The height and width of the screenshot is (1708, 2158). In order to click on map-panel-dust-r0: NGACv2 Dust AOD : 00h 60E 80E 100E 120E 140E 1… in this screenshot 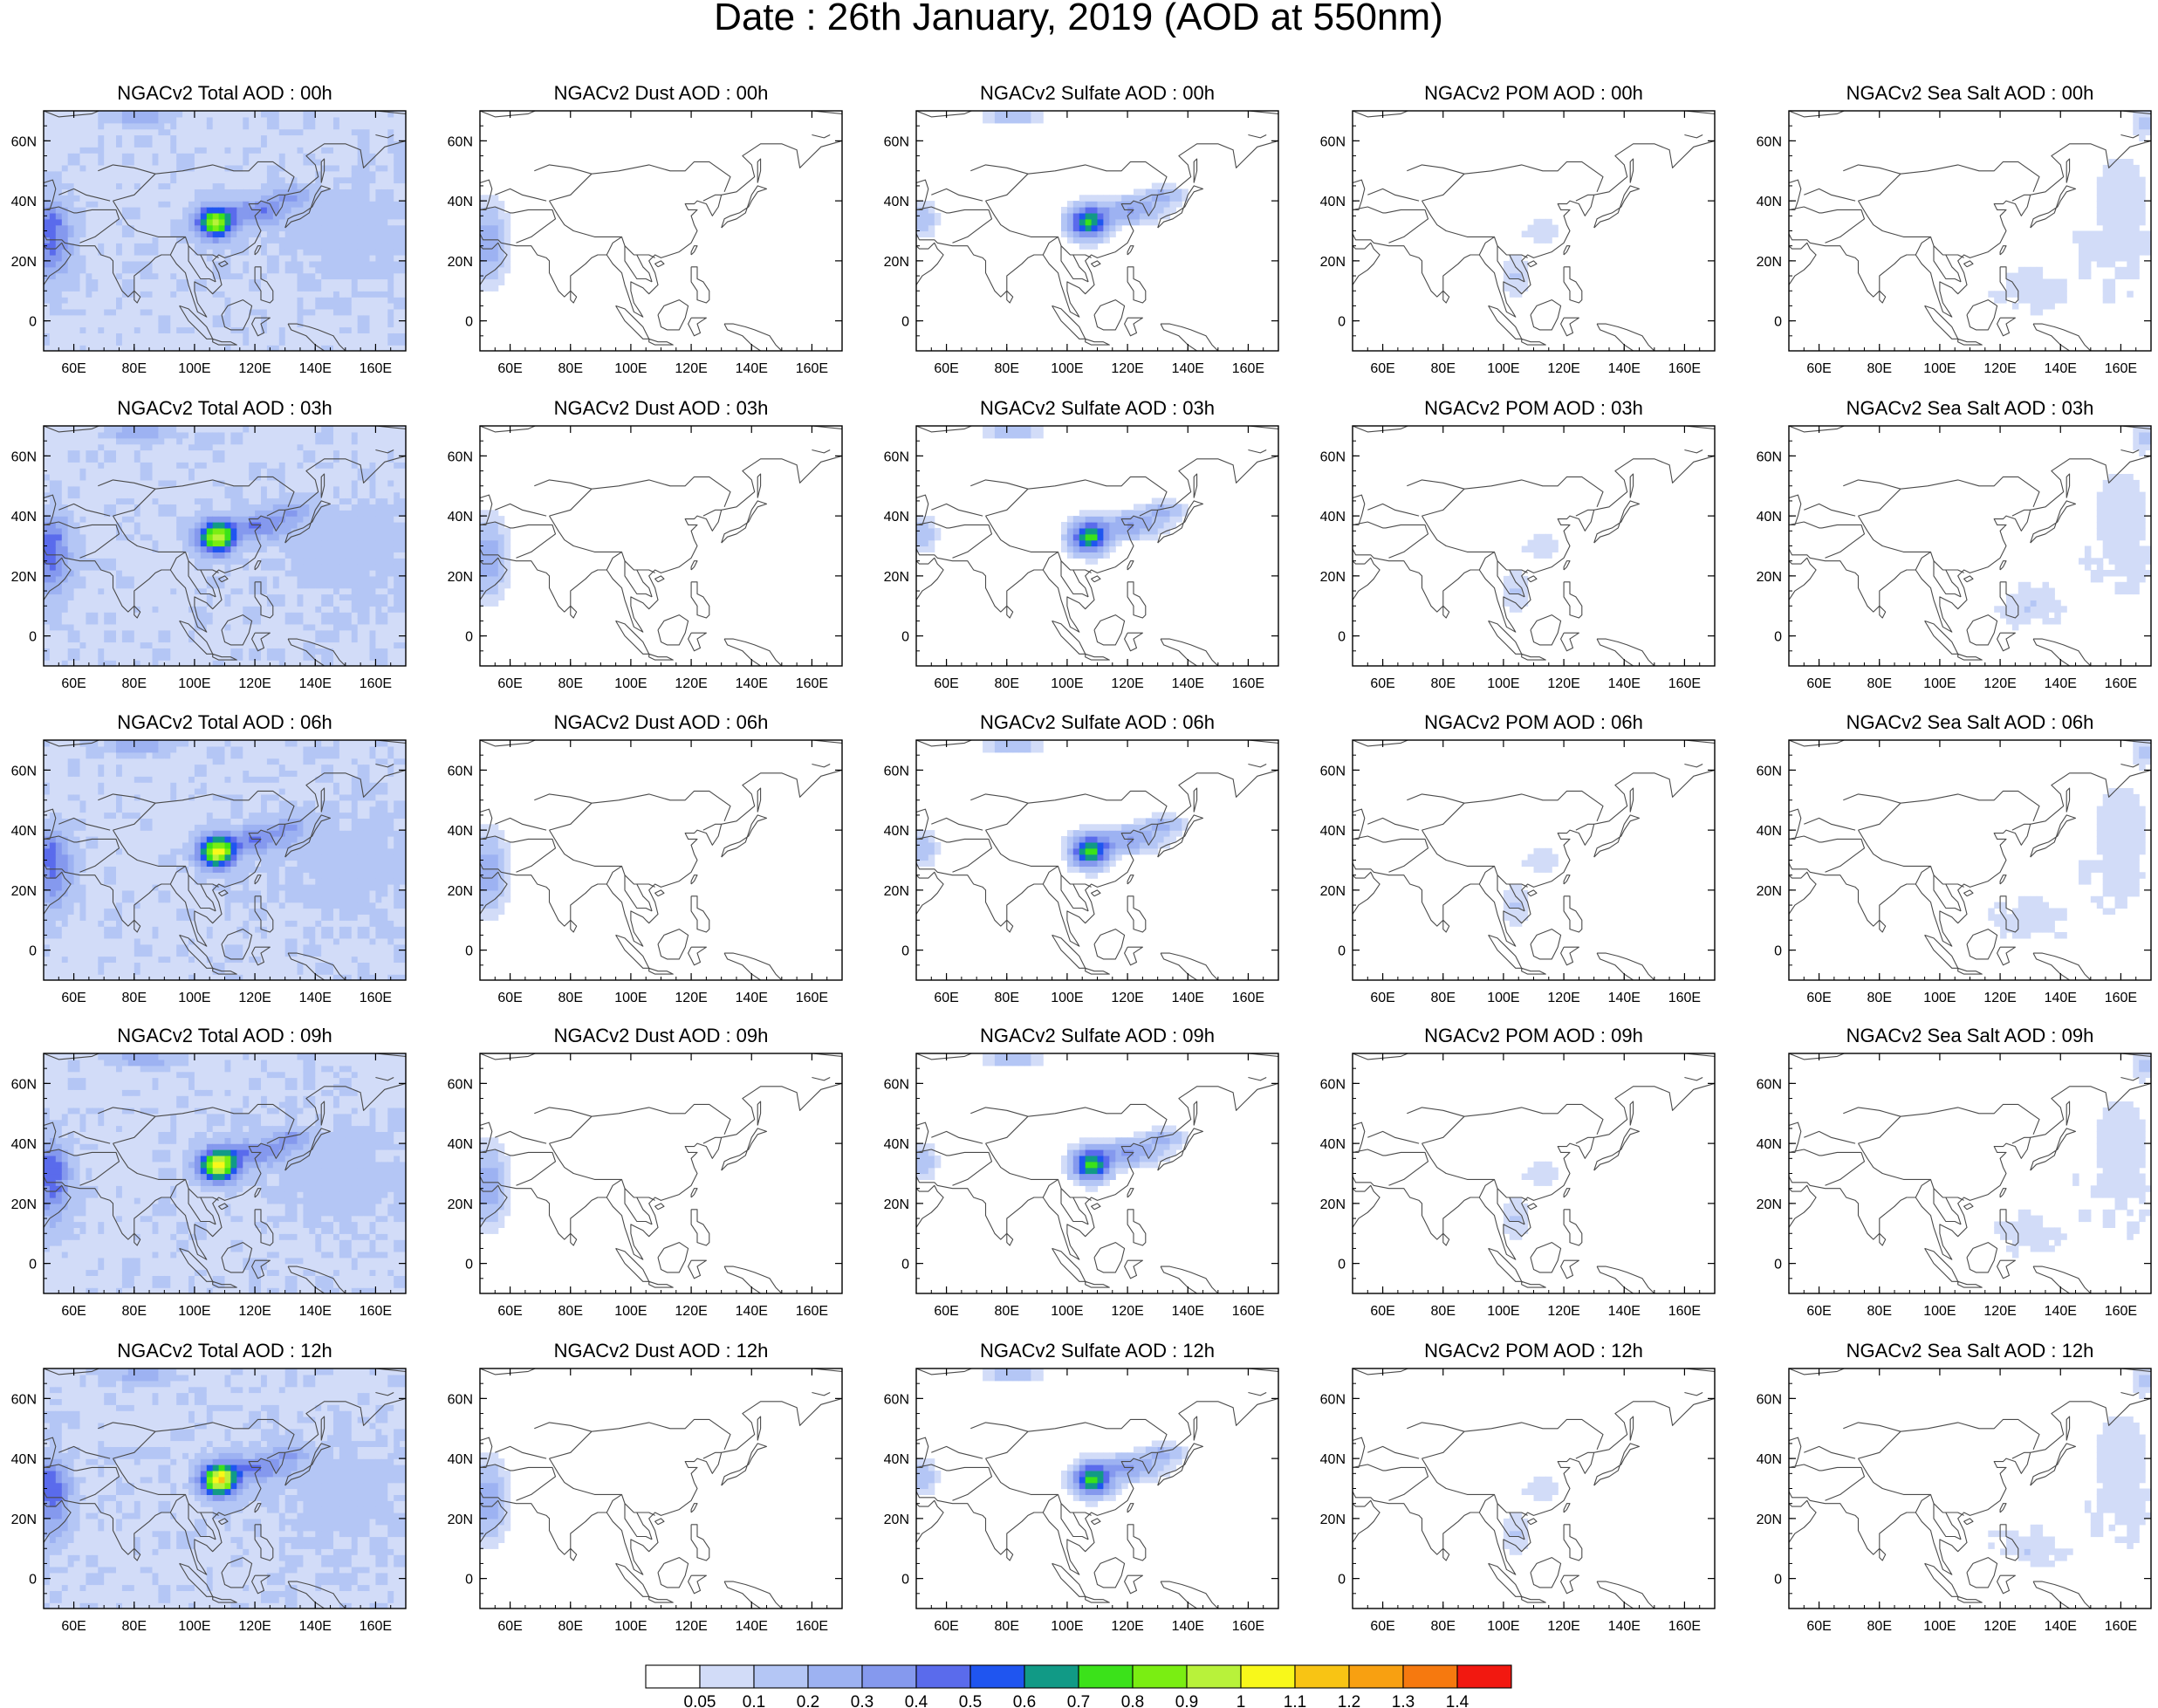, I will do `click(645, 229)`.